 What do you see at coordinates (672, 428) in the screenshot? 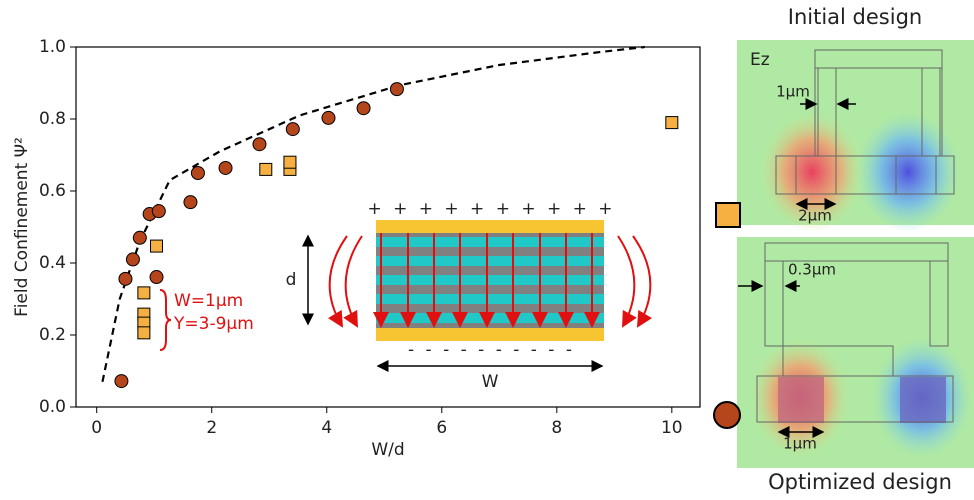
I see `x-tick-label: 10` at bounding box center [672, 428].